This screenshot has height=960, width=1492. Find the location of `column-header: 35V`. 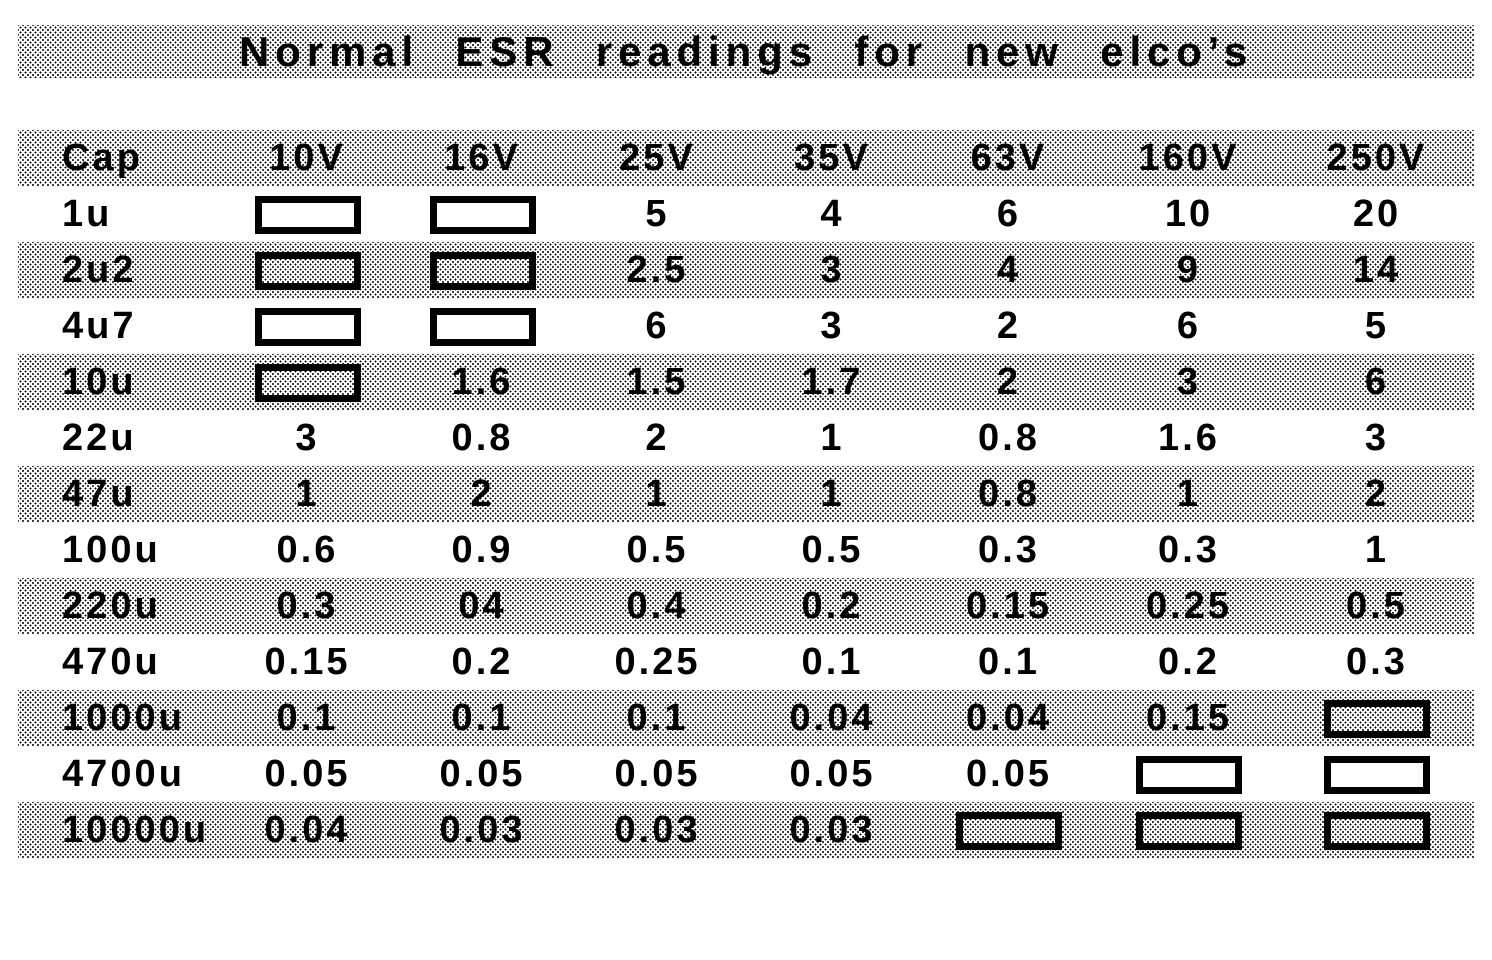

column-header: 35V is located at coordinates (832, 158).